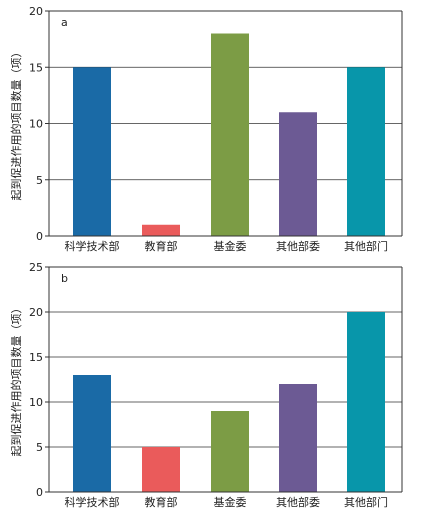 The height and width of the screenshot is (521, 430). Describe the element at coordinates (64, 22) in the screenshot. I see `panel-label: a` at that location.